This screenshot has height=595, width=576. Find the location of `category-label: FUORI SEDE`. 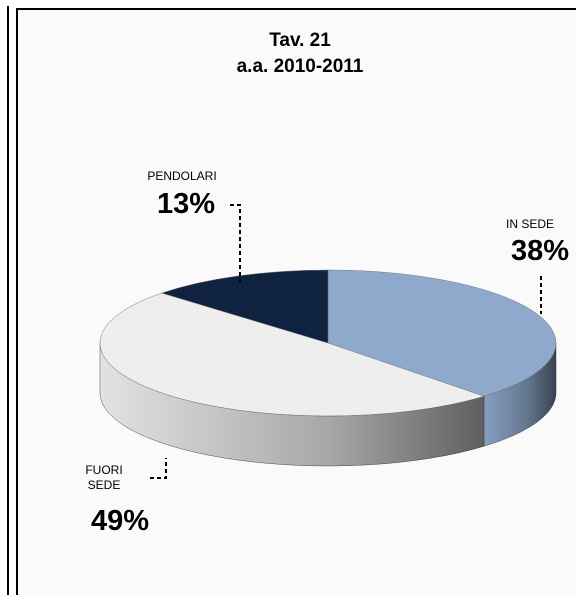

category-label: FUORI SEDE is located at coordinates (103, 477).